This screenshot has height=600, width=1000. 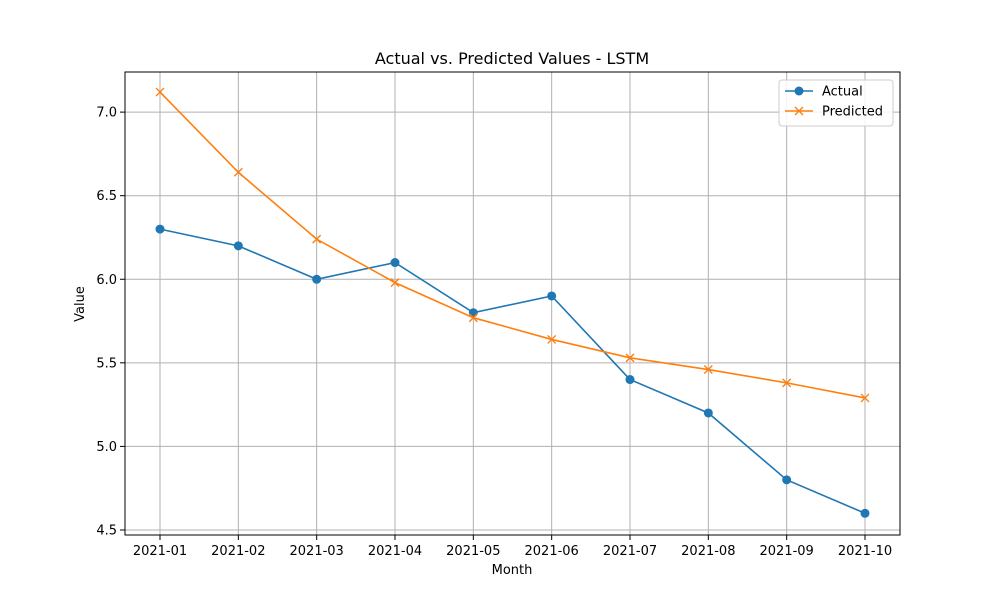 I want to click on y-tick-label: 5.5, so click(x=106, y=363).